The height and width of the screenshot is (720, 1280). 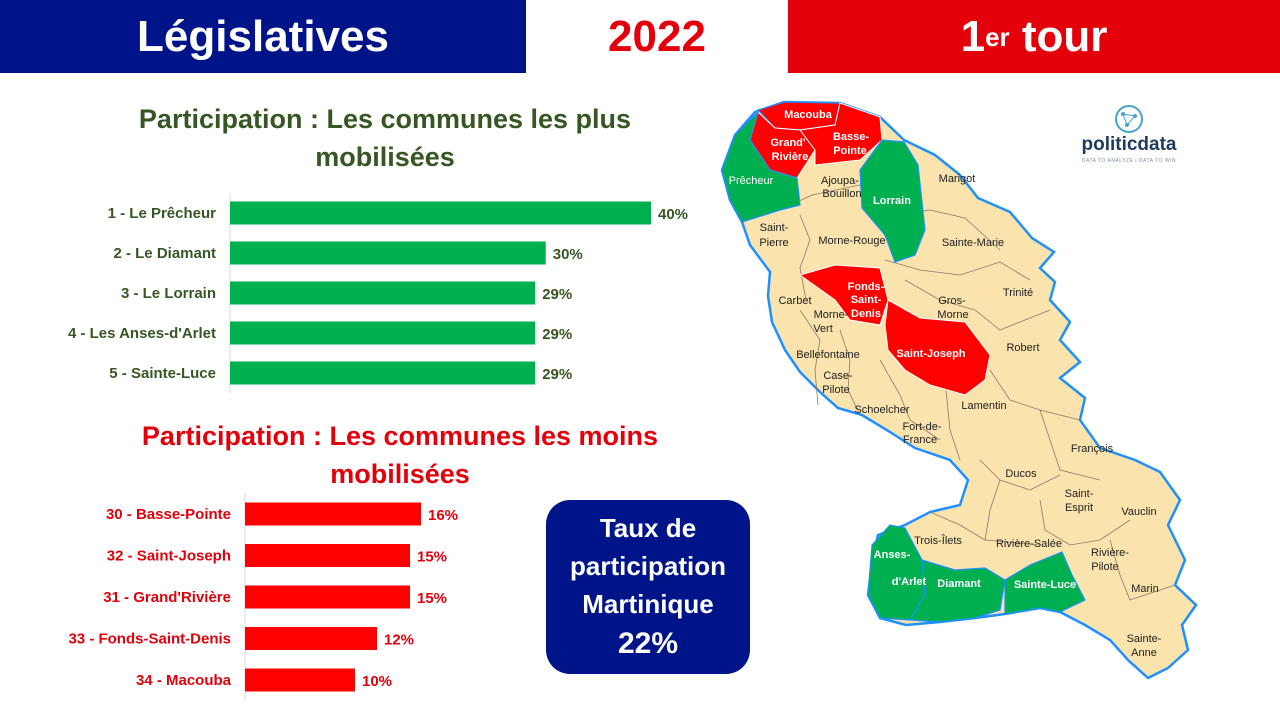 I want to click on map-label-riviere-pilote-2: Pilote, so click(x=1105, y=567).